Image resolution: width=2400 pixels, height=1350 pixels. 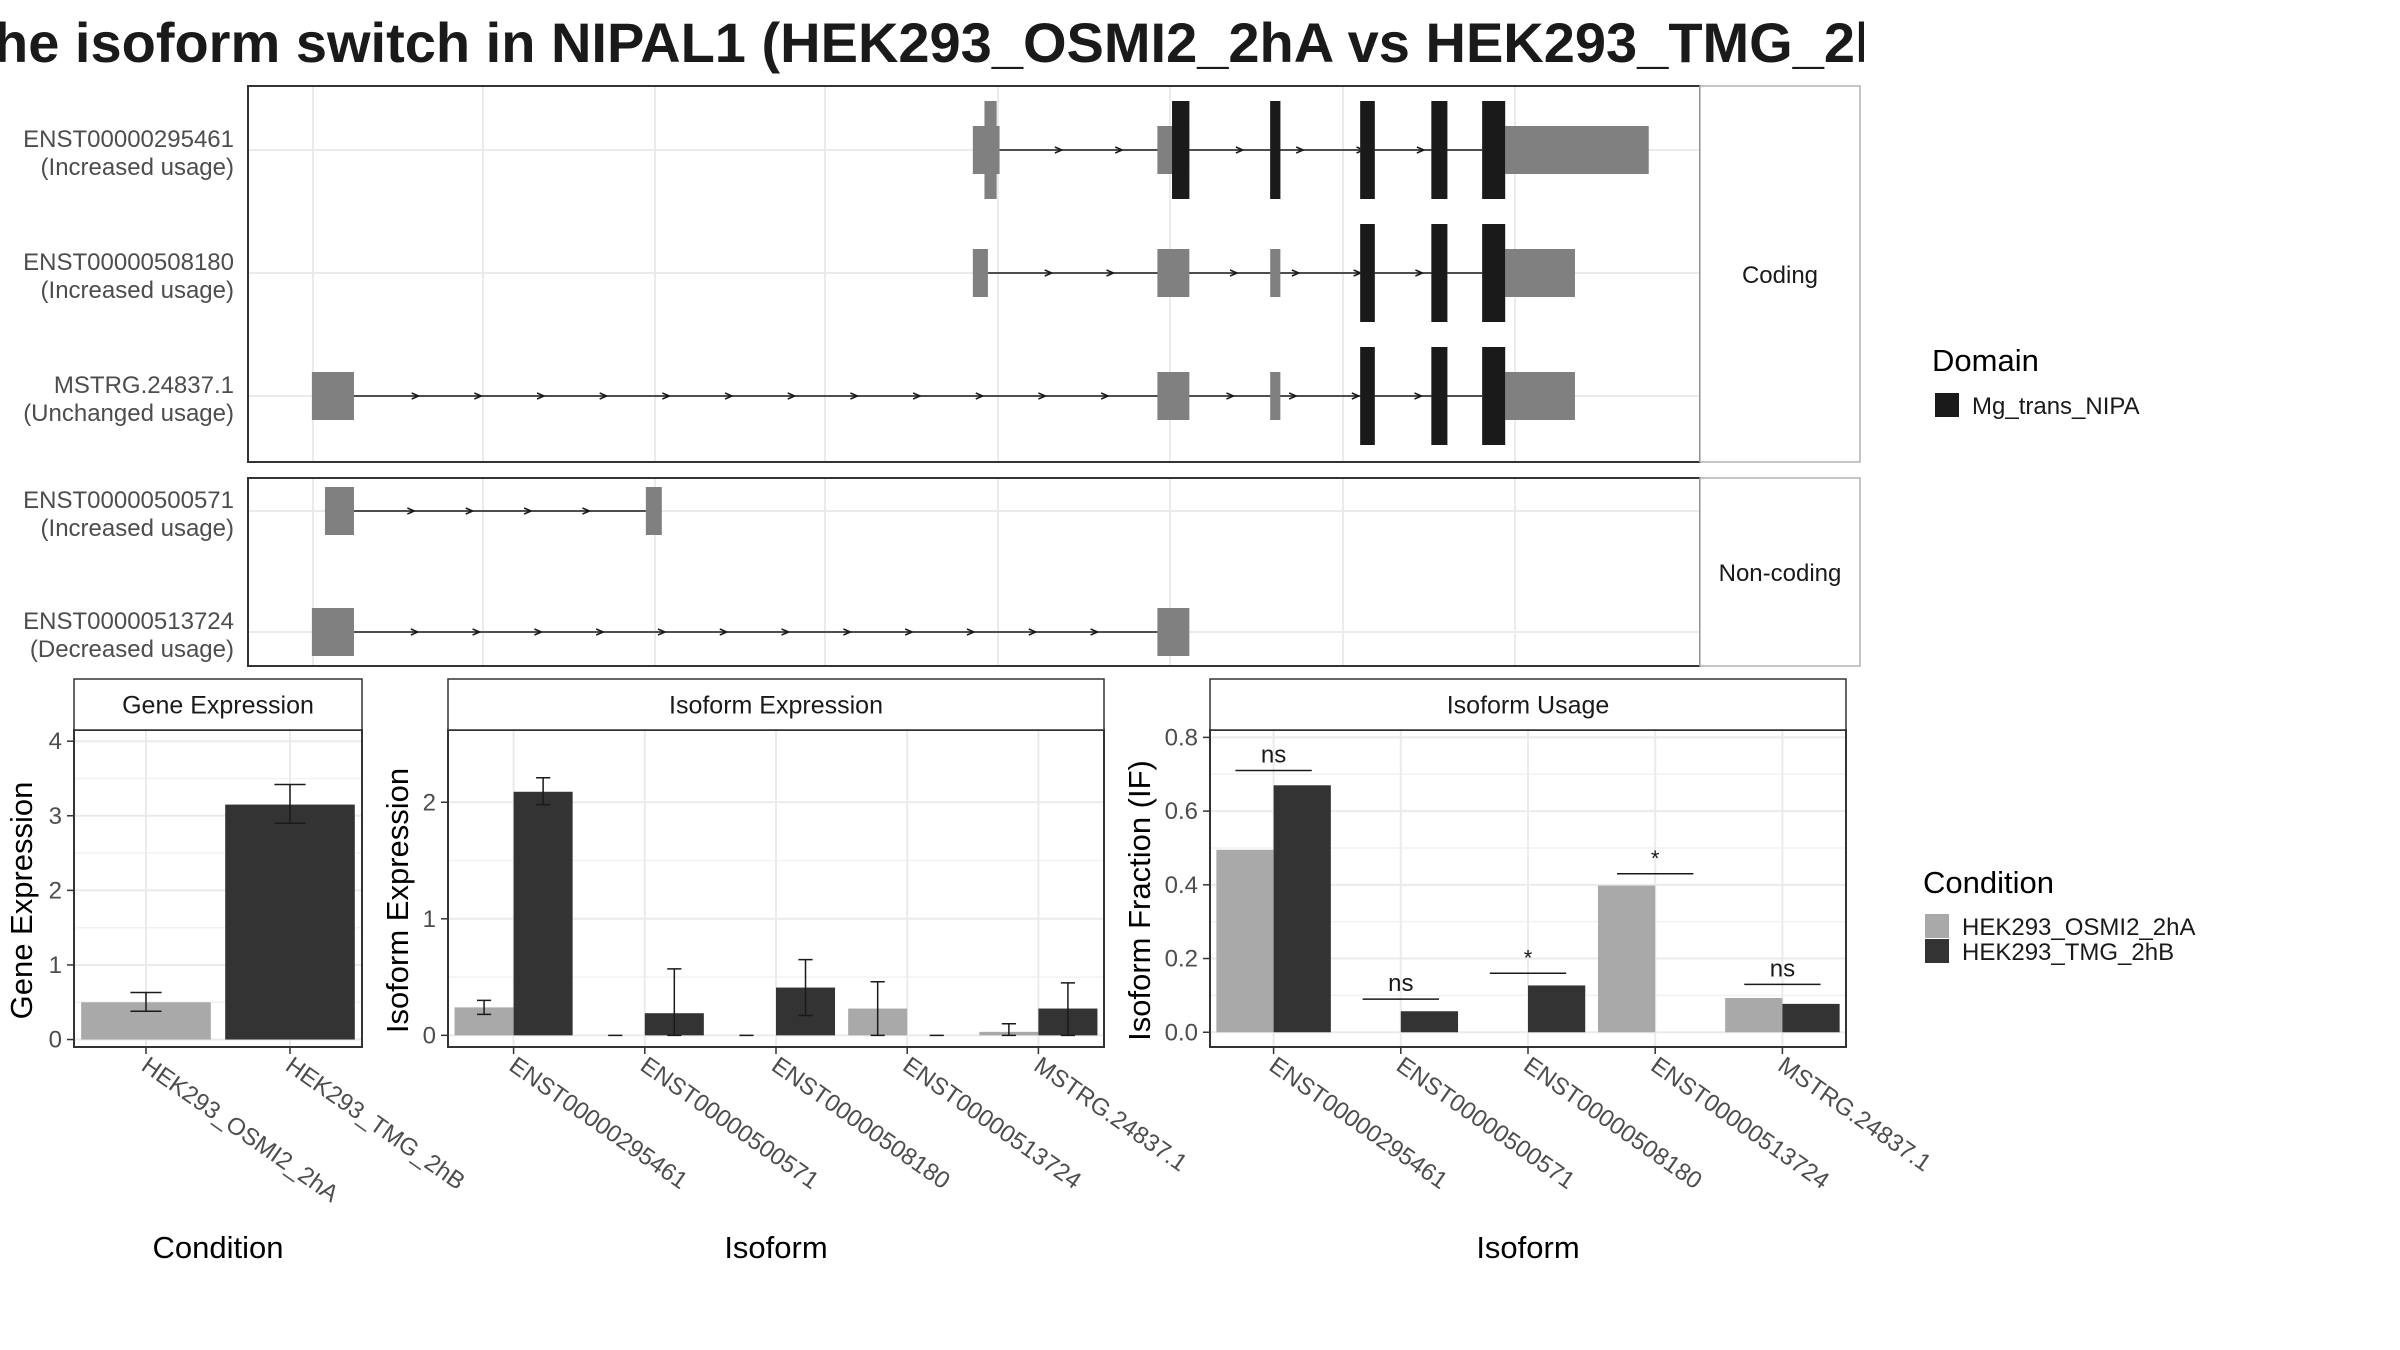 I want to click on y-axis-title: Isoform Fraction (IF), so click(x=1139, y=900).